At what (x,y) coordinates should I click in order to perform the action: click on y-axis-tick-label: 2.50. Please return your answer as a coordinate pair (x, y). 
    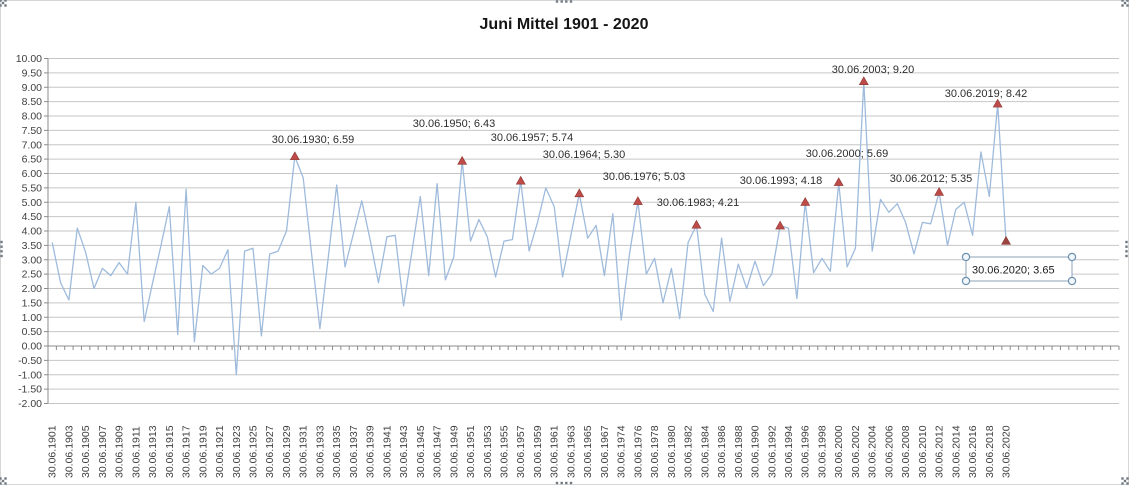
    Looking at the image, I should click on (32, 275).